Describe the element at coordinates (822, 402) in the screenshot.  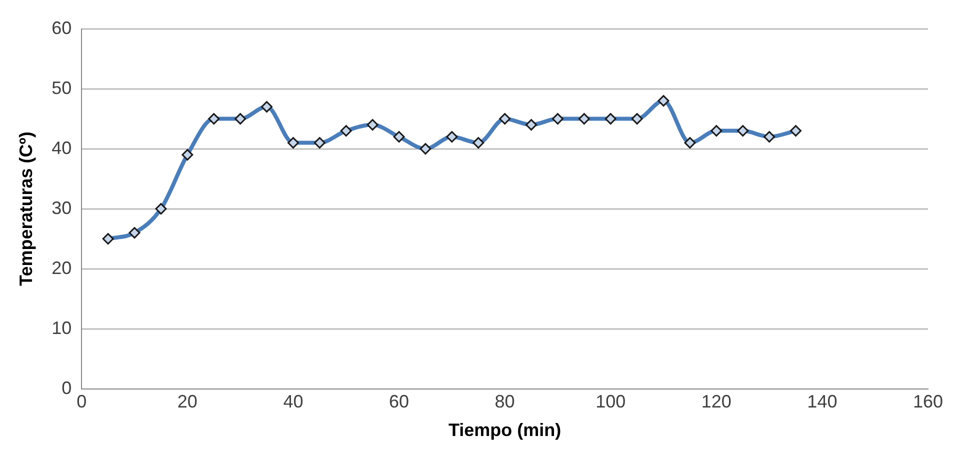
I see `x-tick-label: 140` at that location.